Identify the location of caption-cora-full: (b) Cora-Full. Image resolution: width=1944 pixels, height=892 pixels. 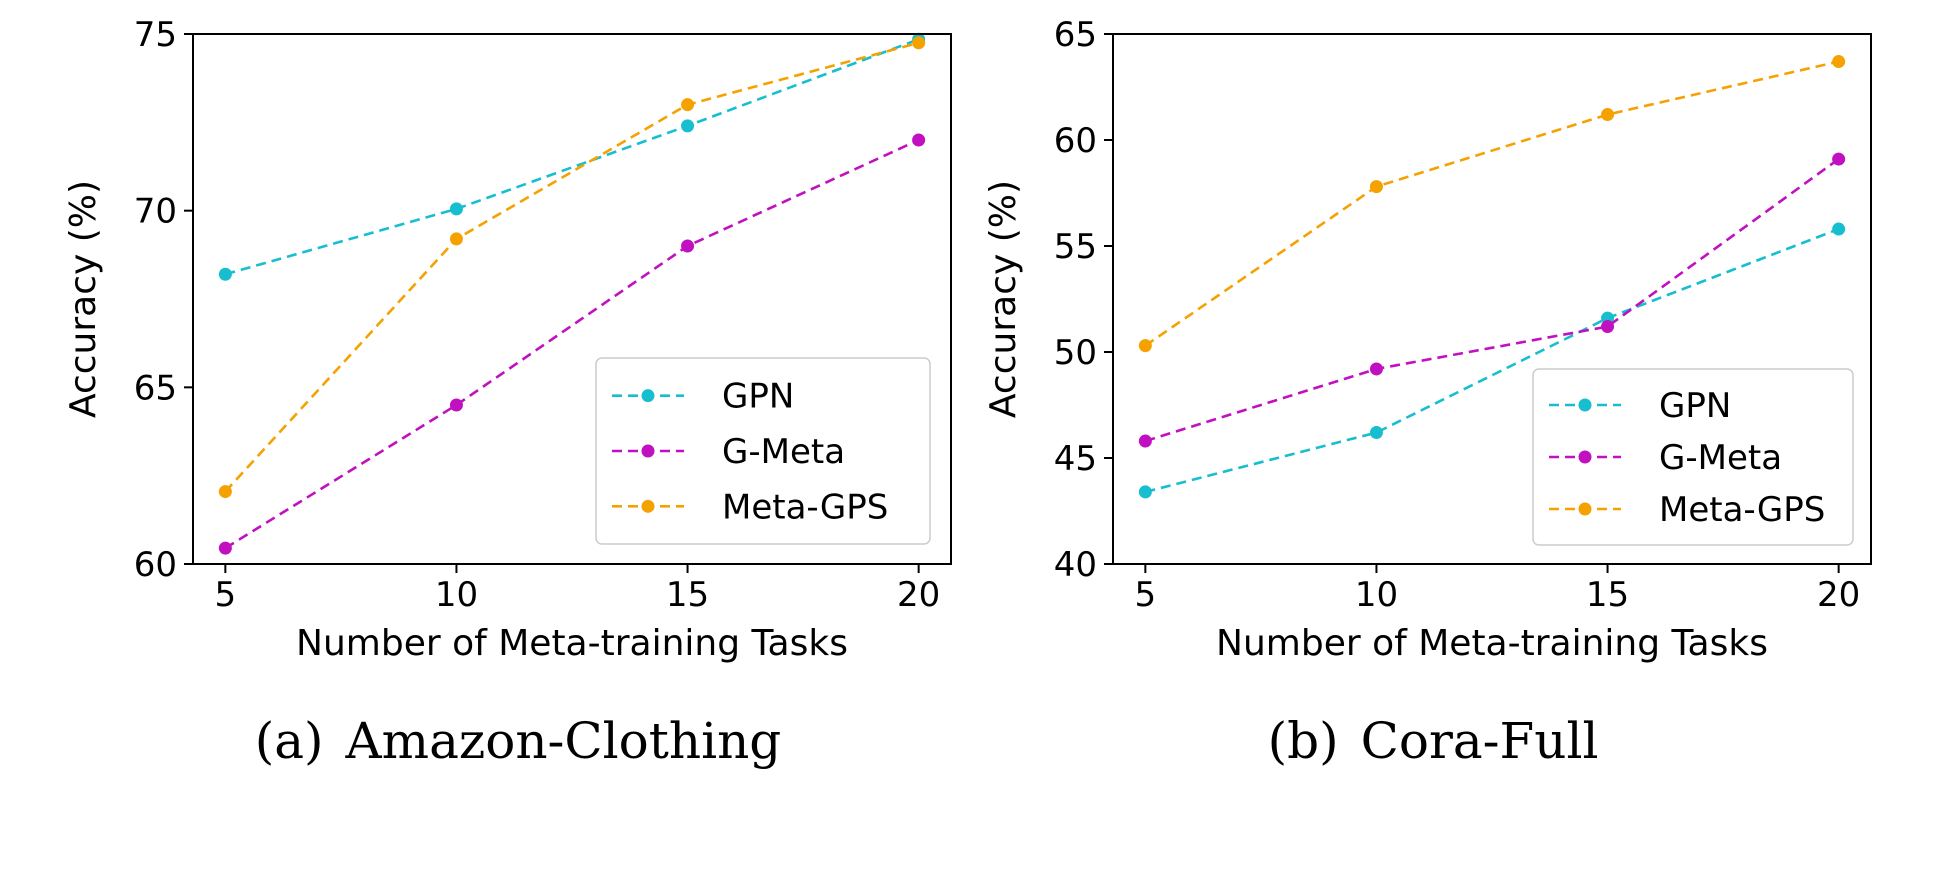
(1433, 741).